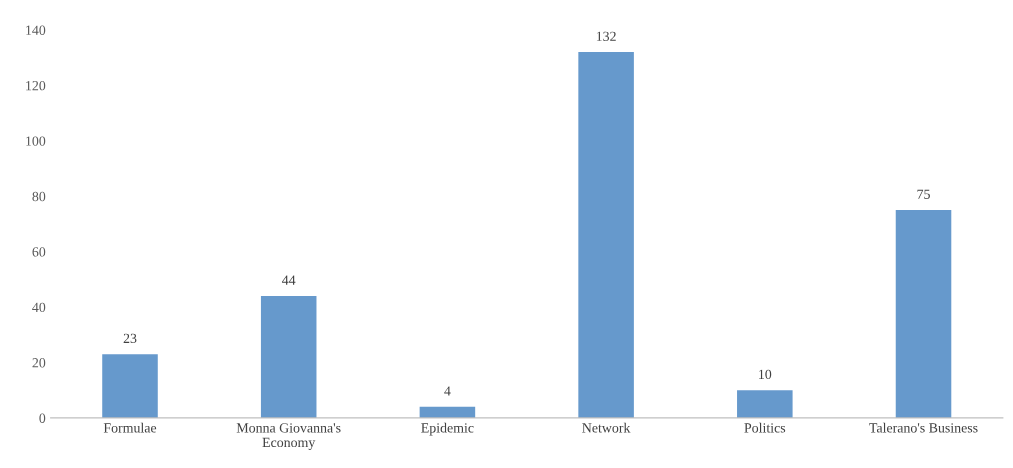 The height and width of the screenshot is (468, 1013). I want to click on x-tick-label: Epidemic, so click(447, 429).